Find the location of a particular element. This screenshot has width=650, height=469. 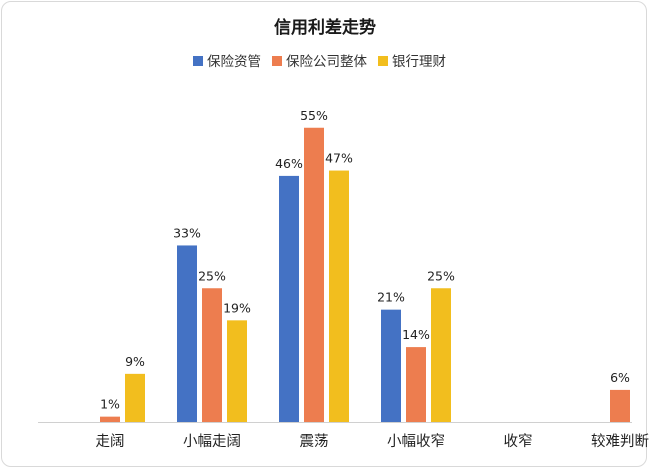

x-axis-ticks: 走阔 小幅走阔 震荡 小幅收窄 收窄 较难判断 is located at coordinates (373, 441).